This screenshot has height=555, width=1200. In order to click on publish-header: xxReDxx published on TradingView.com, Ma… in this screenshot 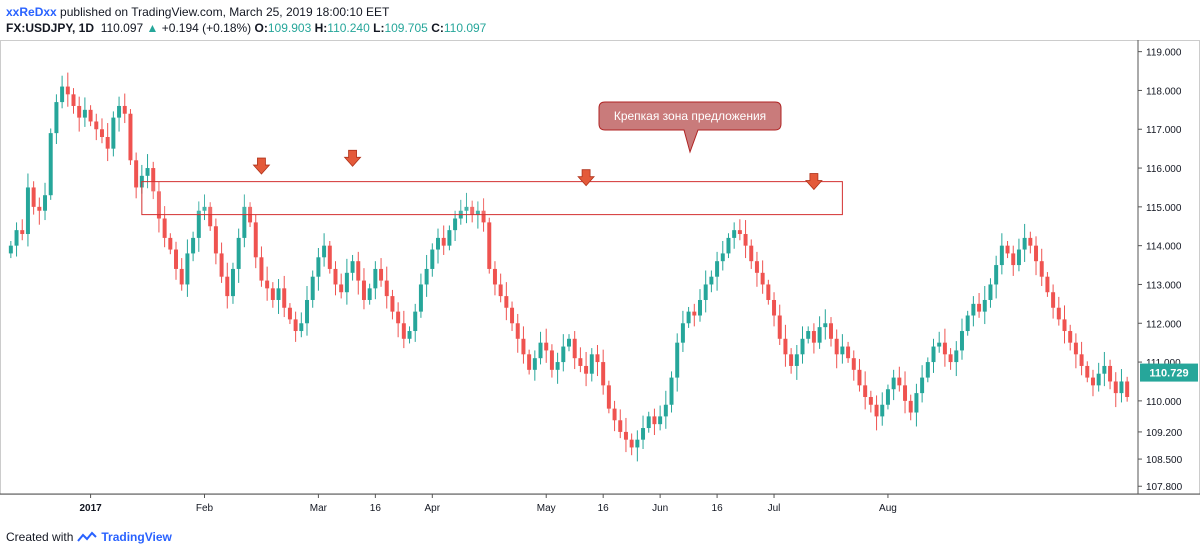, I will do `click(197, 12)`.